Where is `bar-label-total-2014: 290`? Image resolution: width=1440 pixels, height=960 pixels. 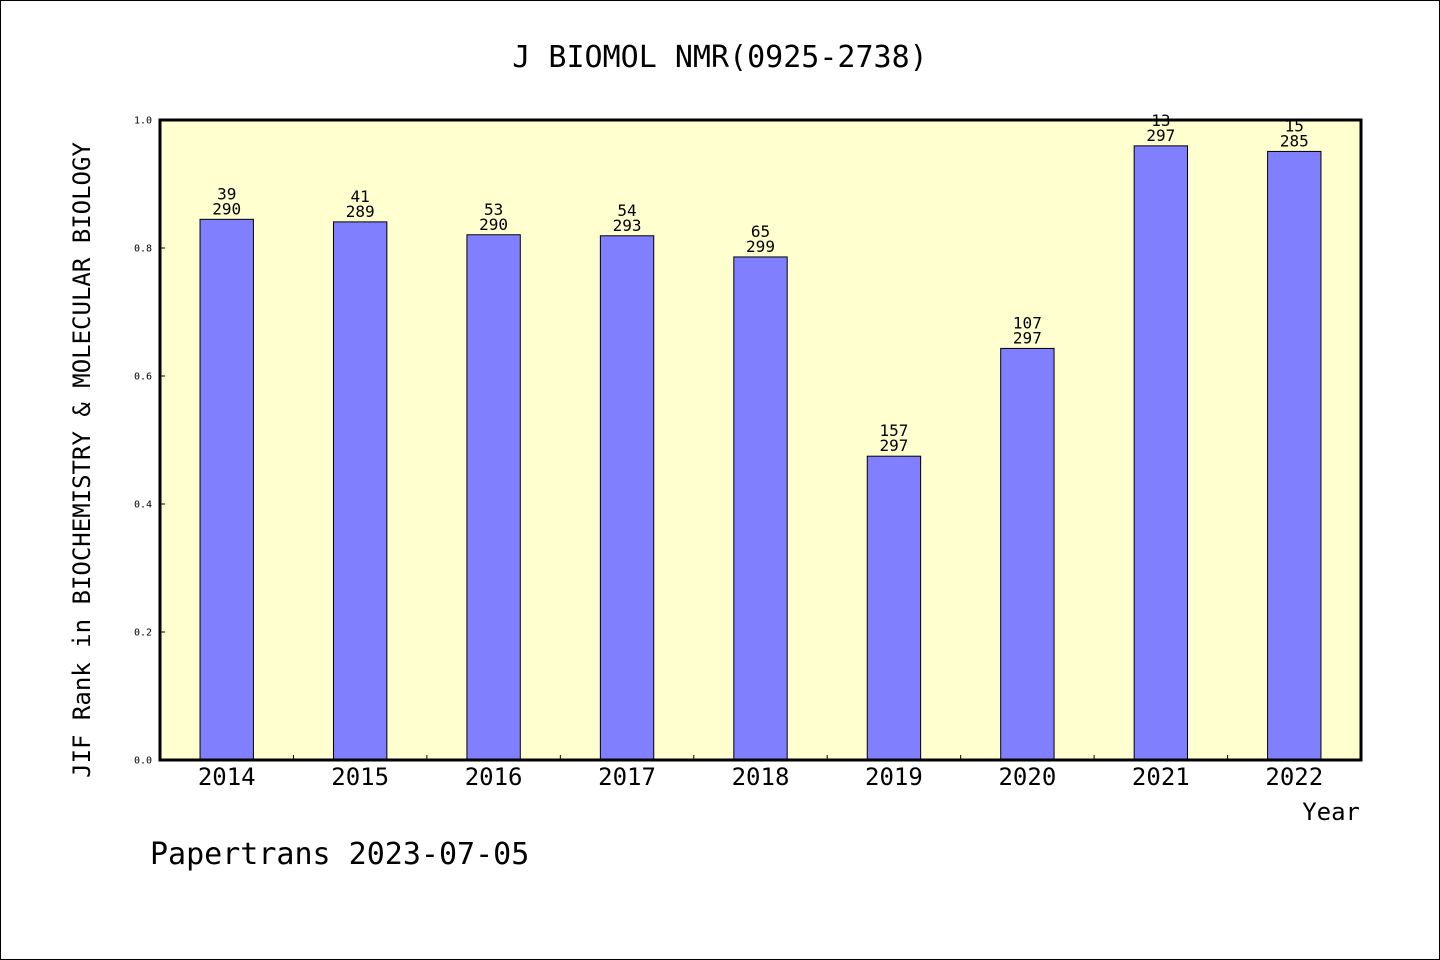 bar-label-total-2014: 290 is located at coordinates (226, 208).